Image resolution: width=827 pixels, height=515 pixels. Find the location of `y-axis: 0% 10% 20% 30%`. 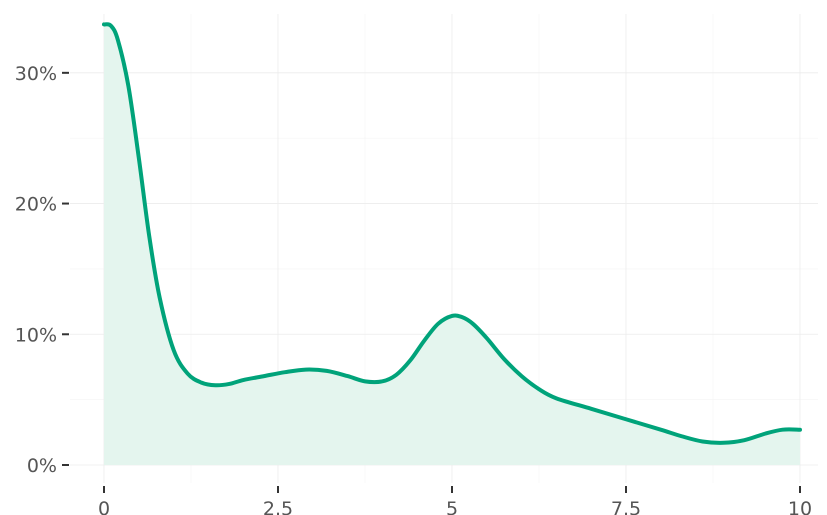

y-axis: 0% 10% 20% 30% is located at coordinates (42, 270).